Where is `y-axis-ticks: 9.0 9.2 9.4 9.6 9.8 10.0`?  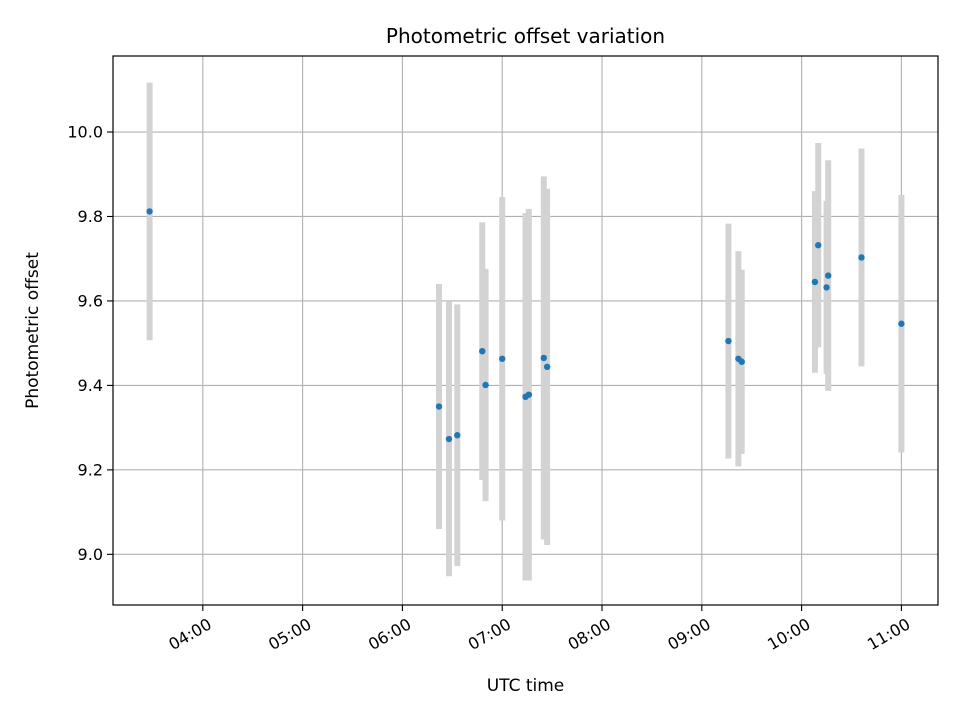
y-axis-ticks: 9.0 9.2 9.4 9.6 9.8 10.0 is located at coordinates (90, 343).